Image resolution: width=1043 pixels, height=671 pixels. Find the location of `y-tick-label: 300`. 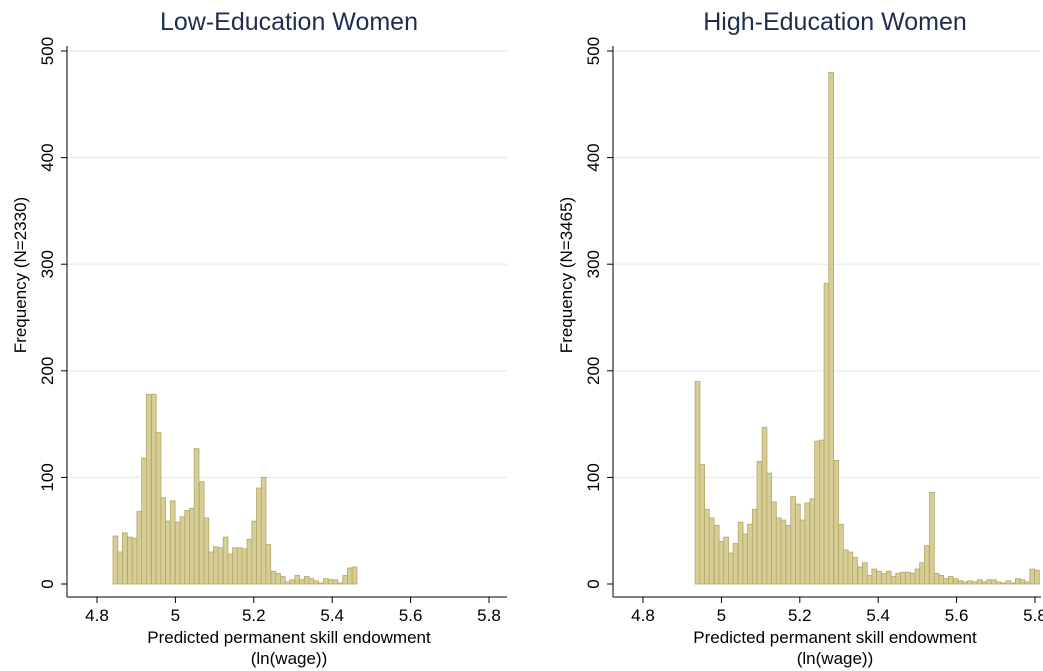

y-tick-label: 300 is located at coordinates (47, 264).